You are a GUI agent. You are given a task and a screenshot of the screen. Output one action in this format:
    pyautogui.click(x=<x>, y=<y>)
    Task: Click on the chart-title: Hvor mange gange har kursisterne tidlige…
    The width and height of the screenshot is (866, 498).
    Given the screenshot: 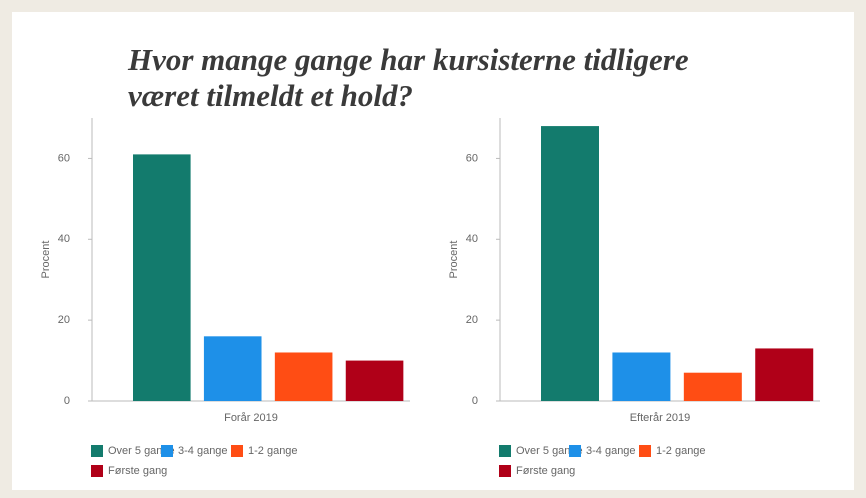 What is the action you would take?
    pyautogui.click(x=408, y=77)
    